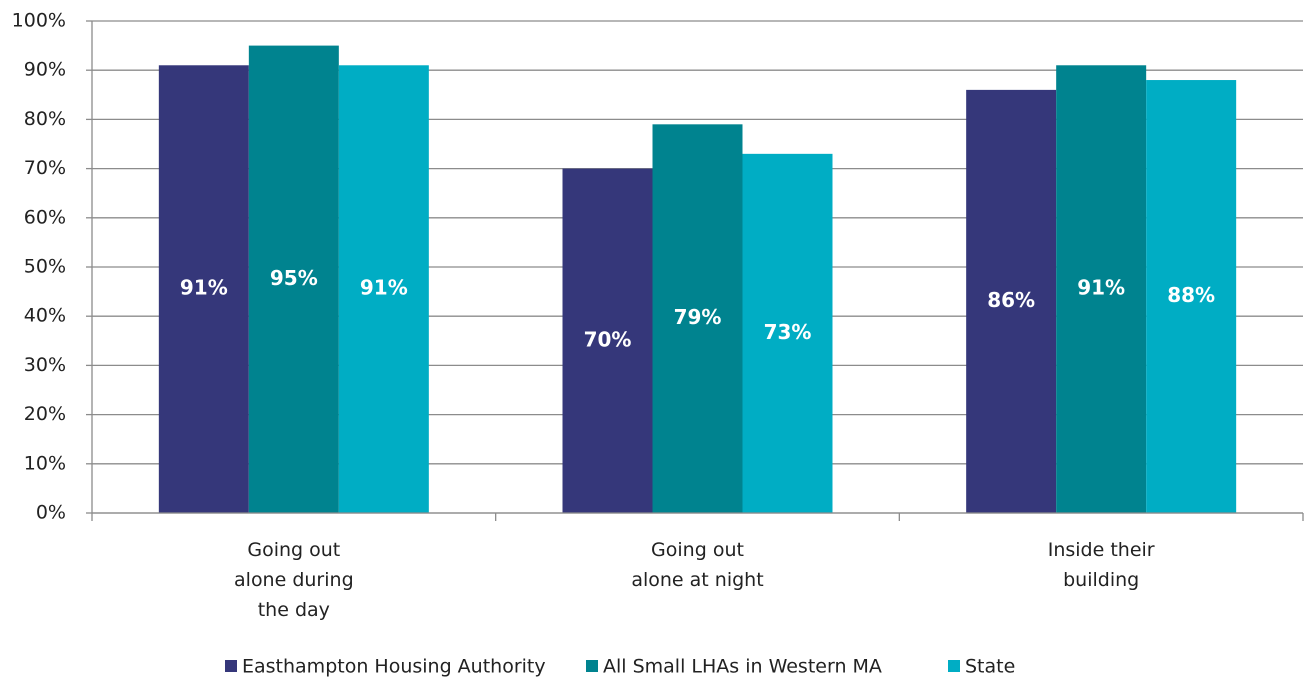 This screenshot has height=686, width=1307. I want to click on legend-label: All Small LHAs in Western MA, so click(742, 667).